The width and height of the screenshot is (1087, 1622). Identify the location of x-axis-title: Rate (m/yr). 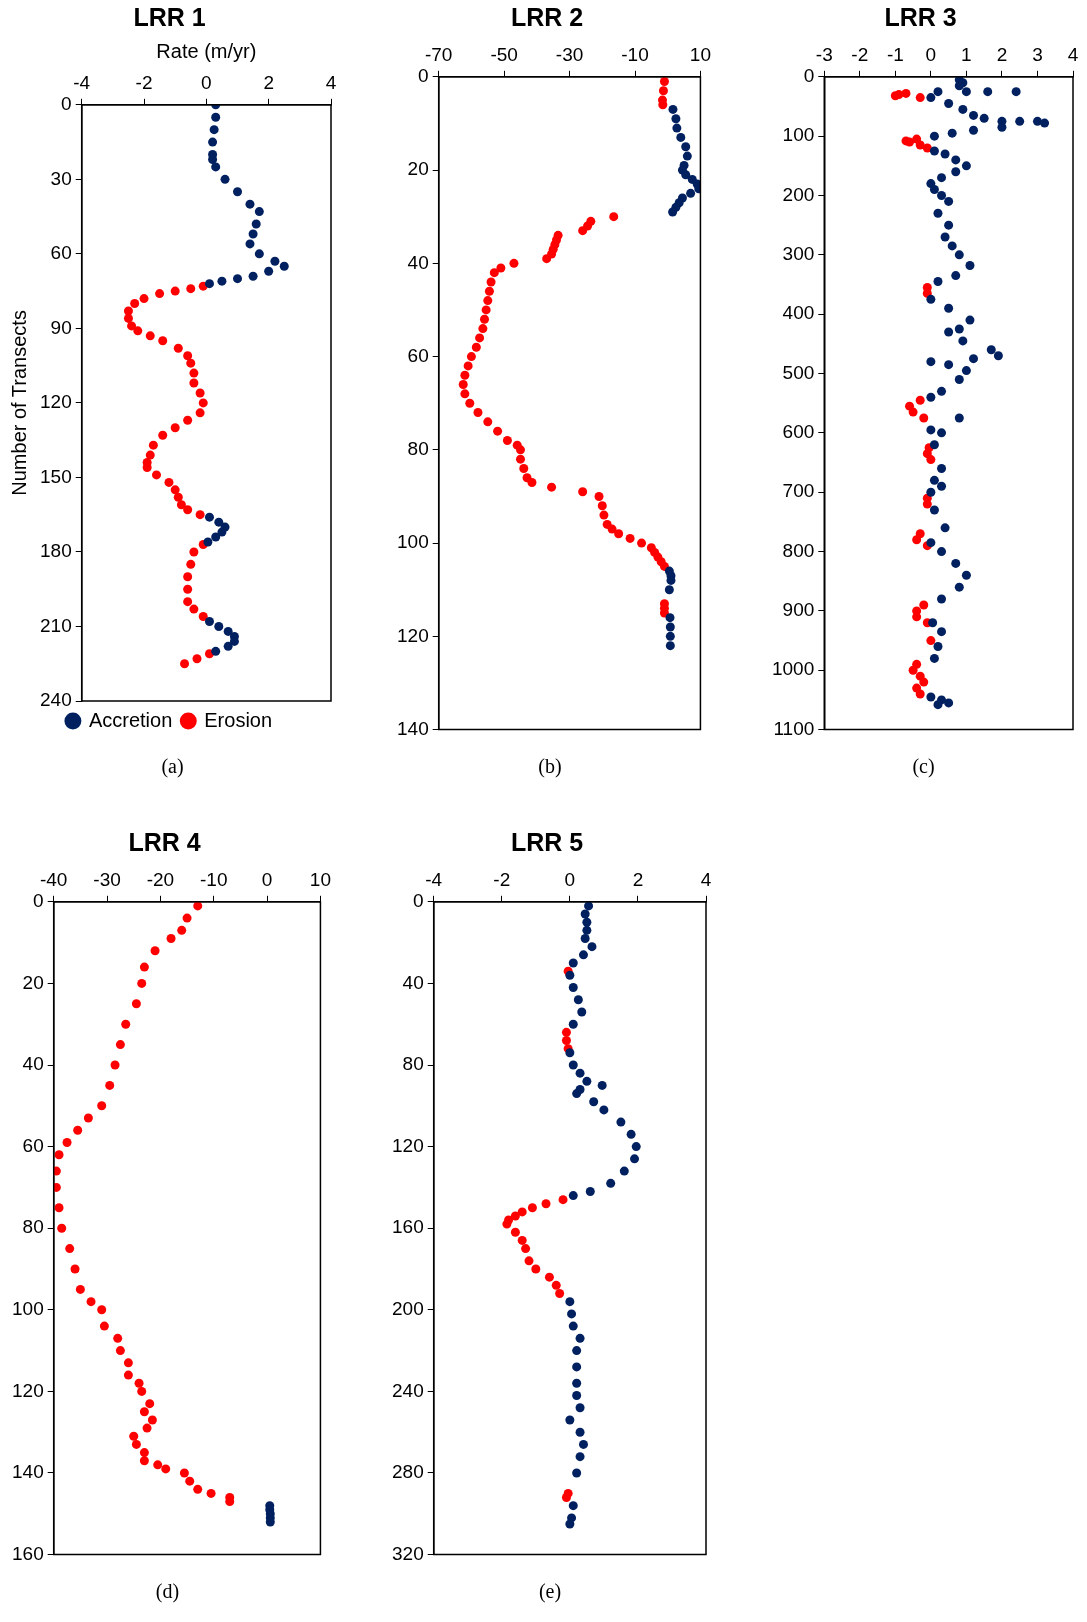
(206, 50).